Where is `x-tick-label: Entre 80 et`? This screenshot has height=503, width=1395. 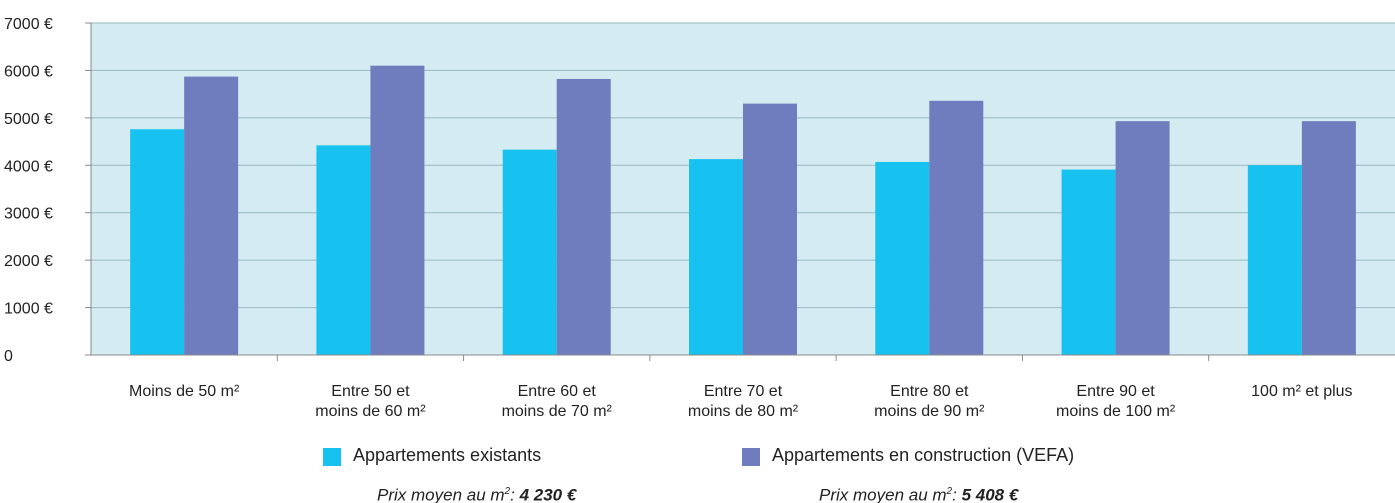 x-tick-label: Entre 80 et is located at coordinates (929, 391).